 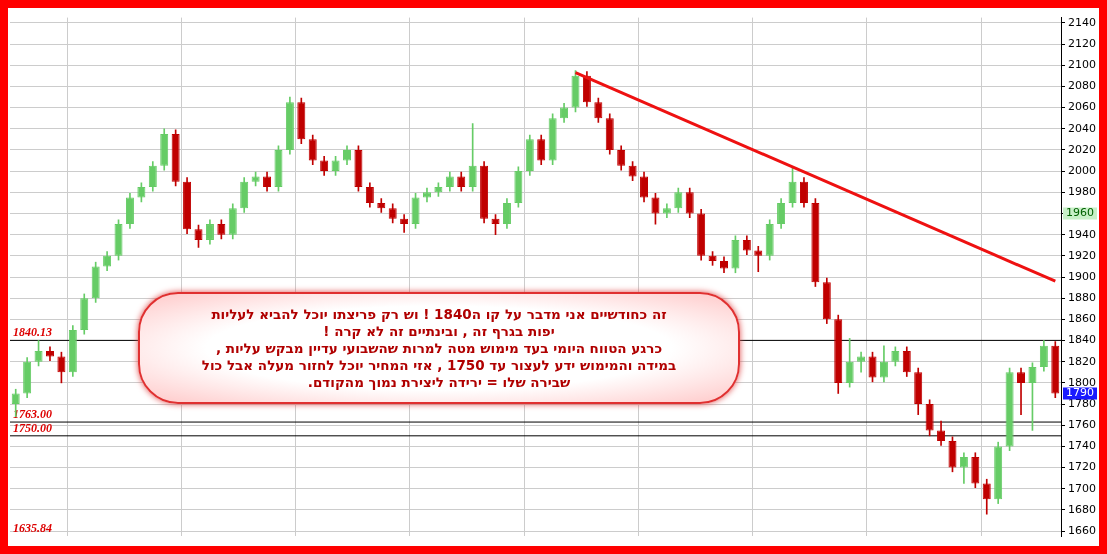 I want to click on annotation: 1635.84, so click(x=32, y=528).